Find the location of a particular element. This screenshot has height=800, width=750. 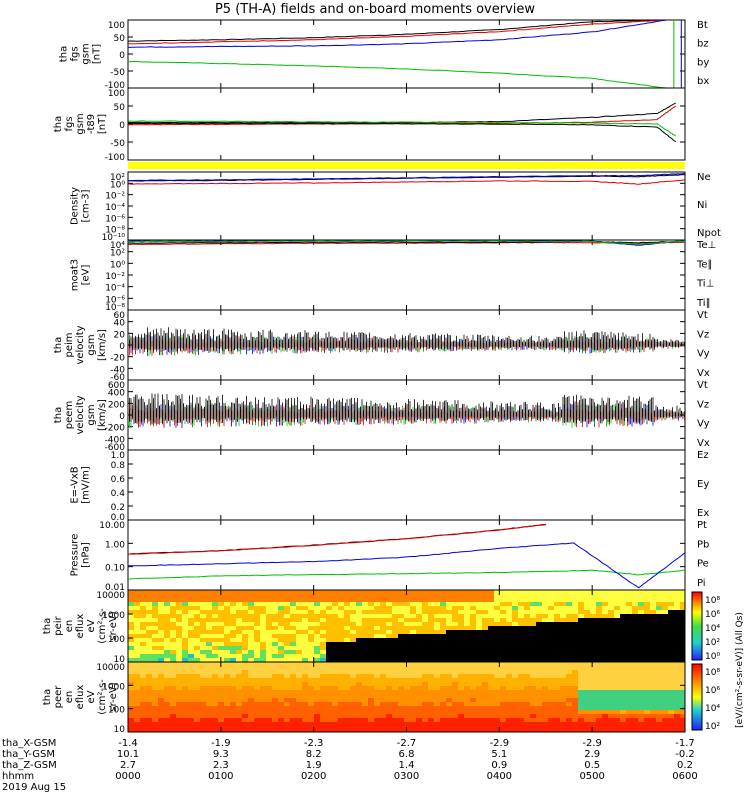

y-tick-label: 0.01 is located at coordinates (115, 588).